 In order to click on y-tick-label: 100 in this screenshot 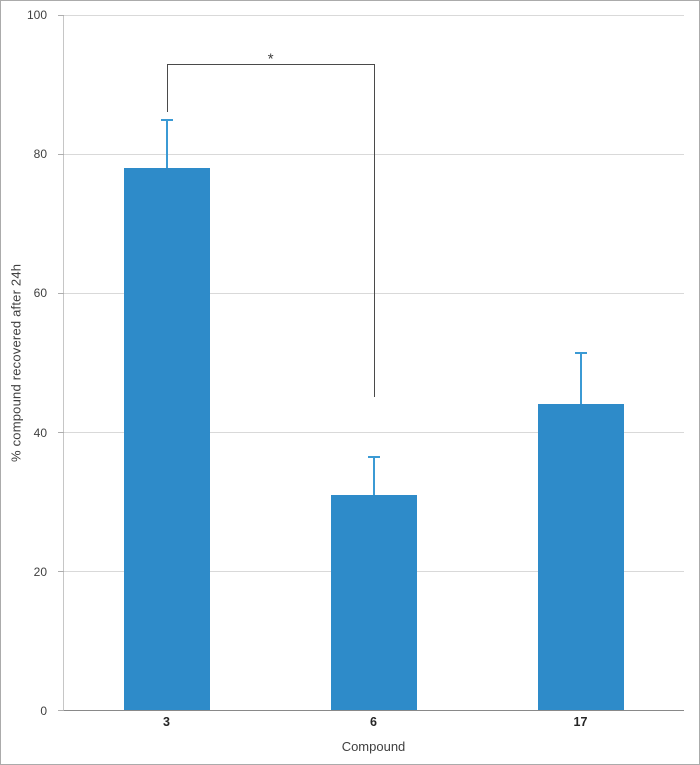, I will do `click(36, 15)`.